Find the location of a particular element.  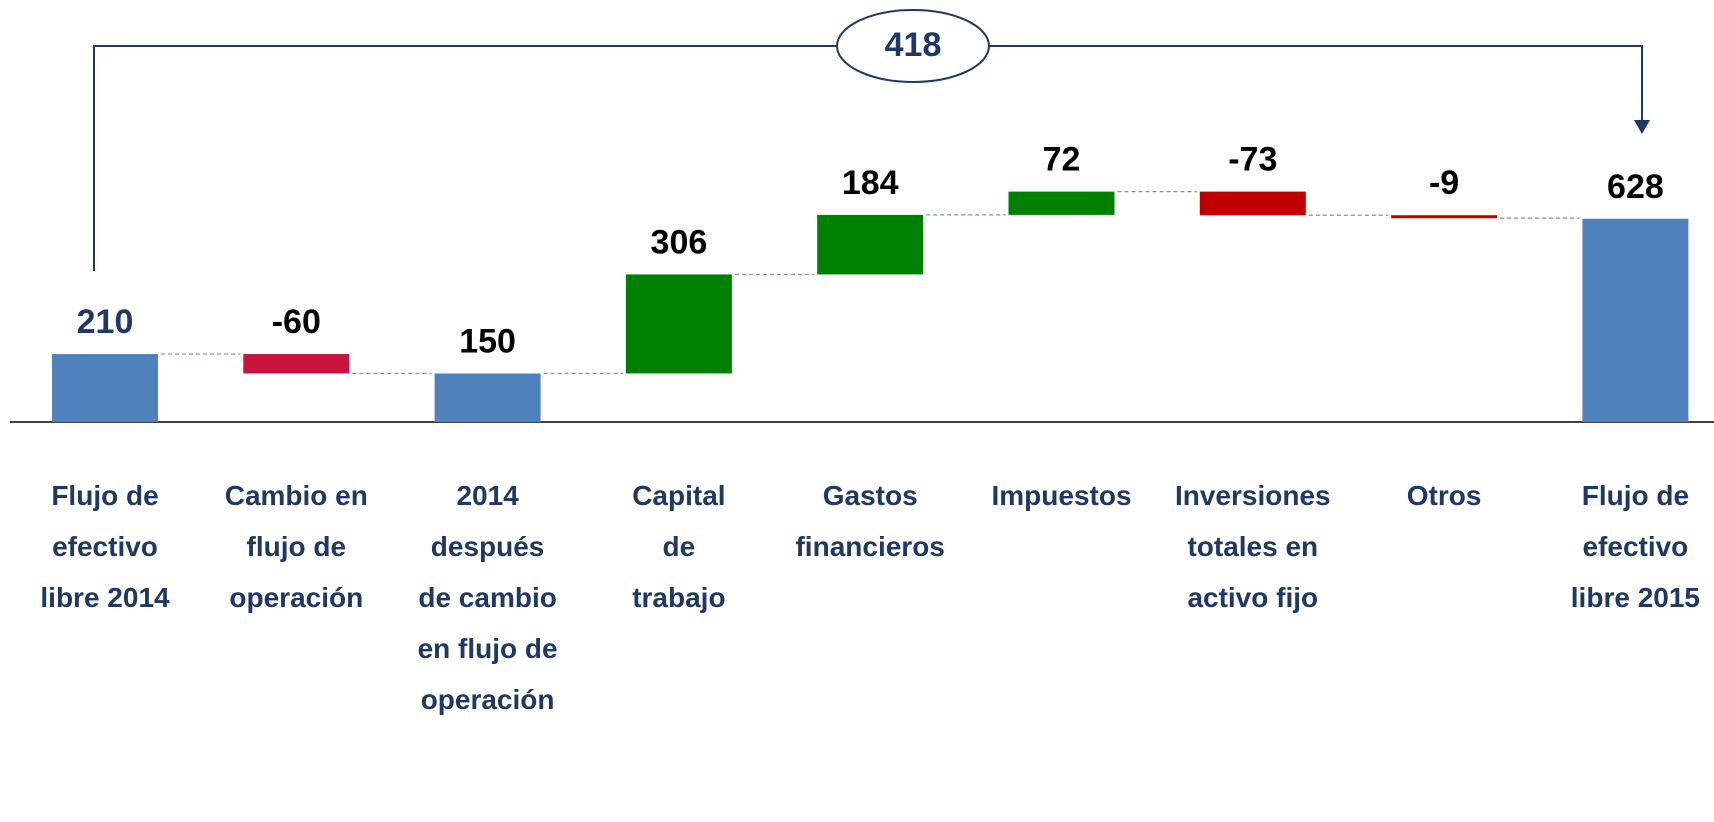

category-label: Otros is located at coordinates (1444, 495).